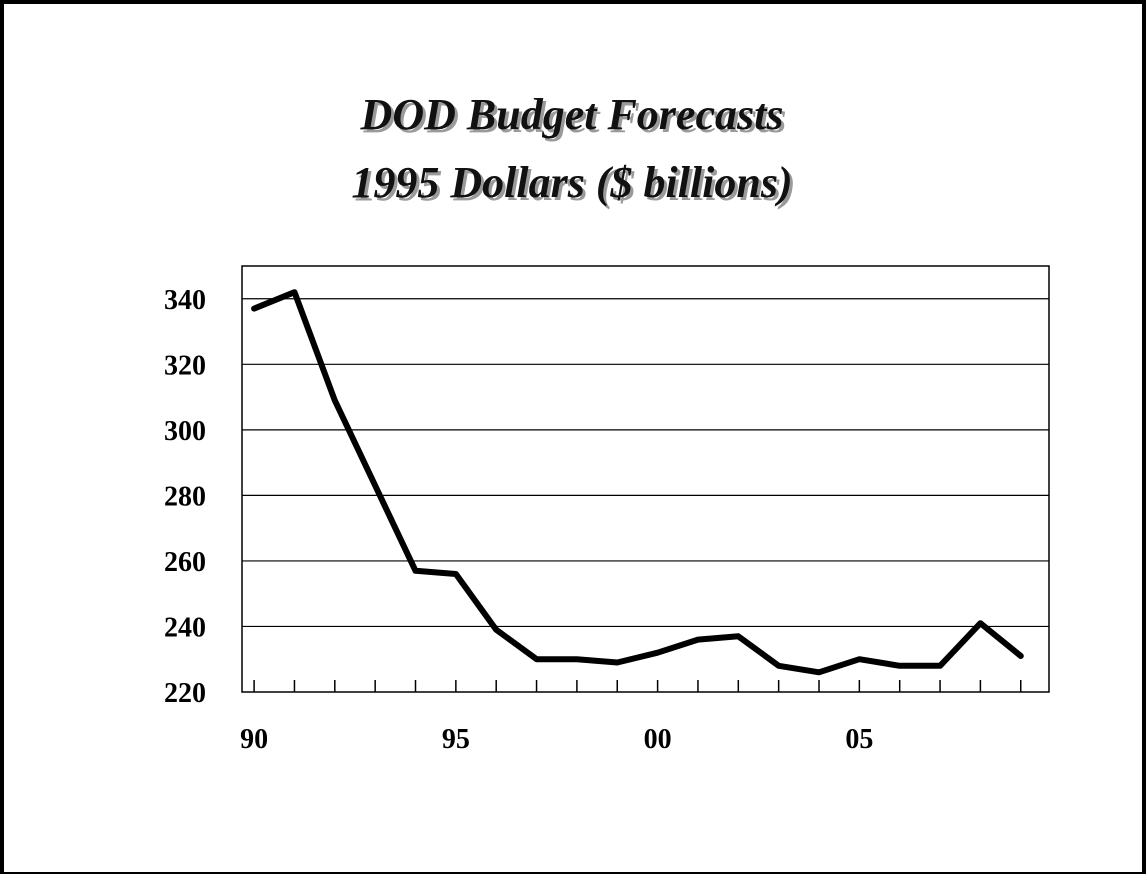  I want to click on data-point-1999, so click(617, 663).